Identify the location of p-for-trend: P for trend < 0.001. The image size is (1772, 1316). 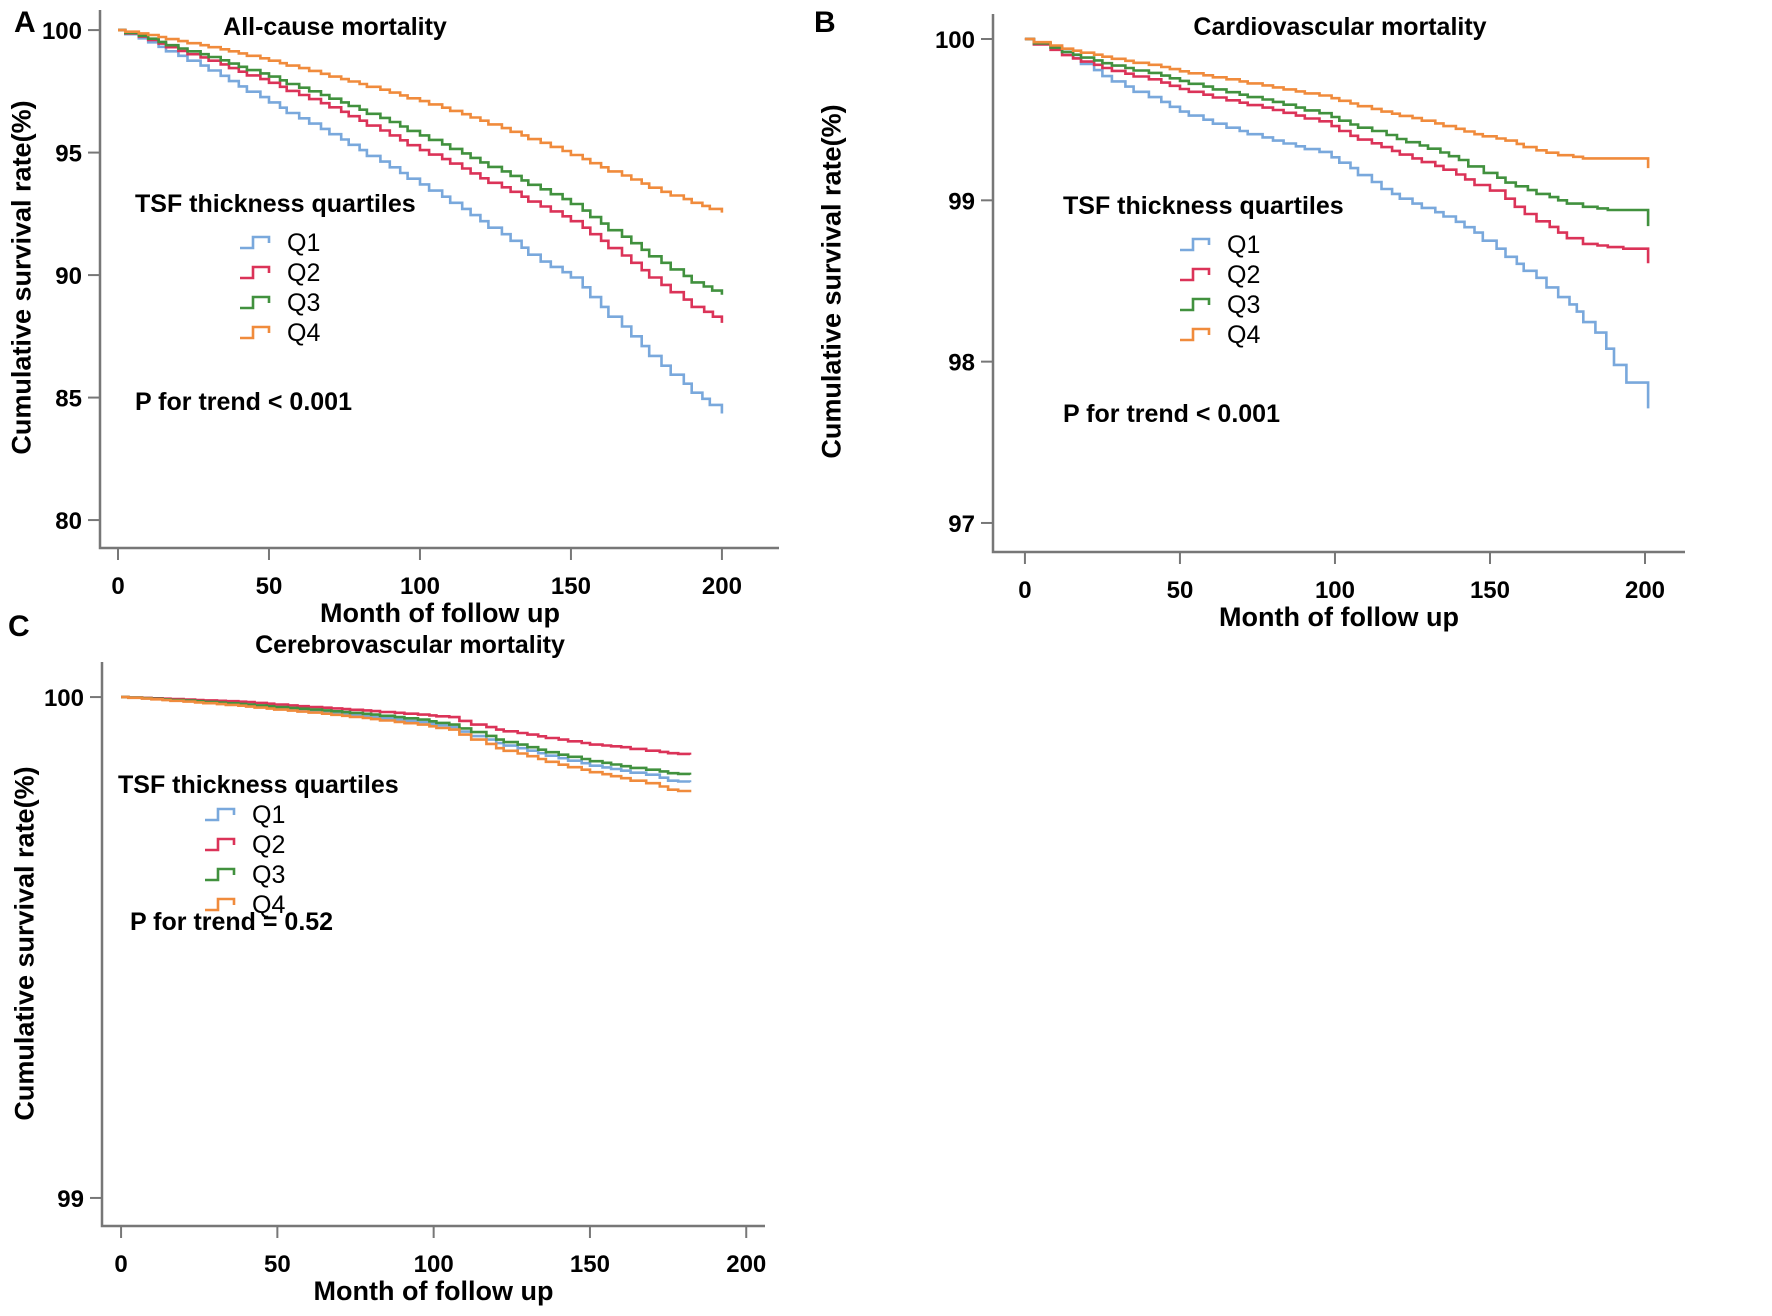
(243, 402).